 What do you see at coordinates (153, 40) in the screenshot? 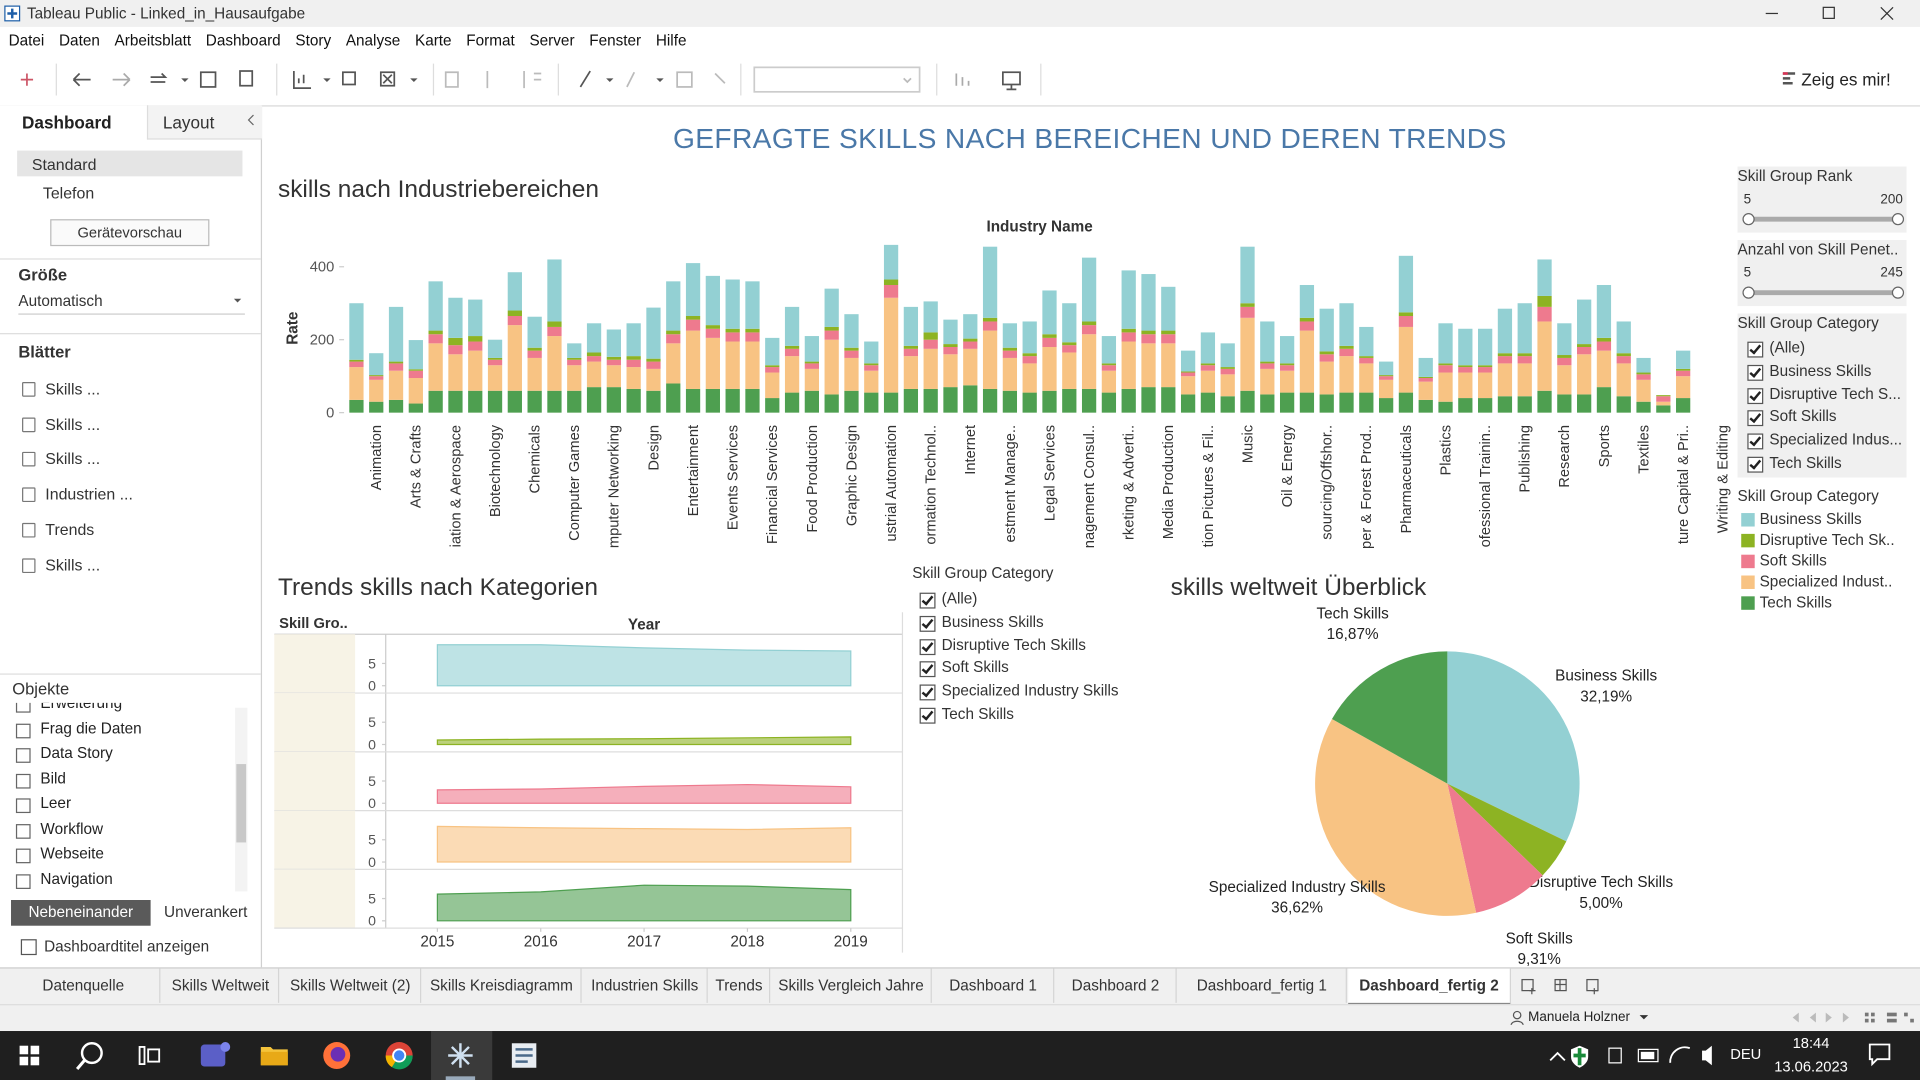
I see `menu-item: Arbeitsblatt` at bounding box center [153, 40].